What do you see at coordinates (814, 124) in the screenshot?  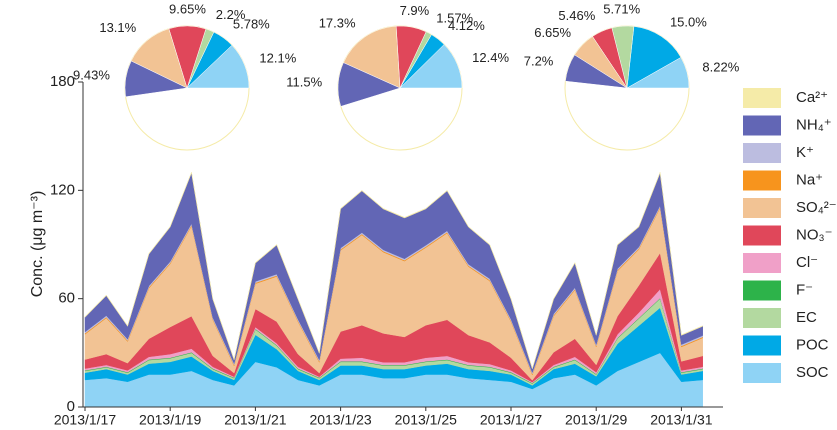 I see `legend-label: NH₄⁺` at bounding box center [814, 124].